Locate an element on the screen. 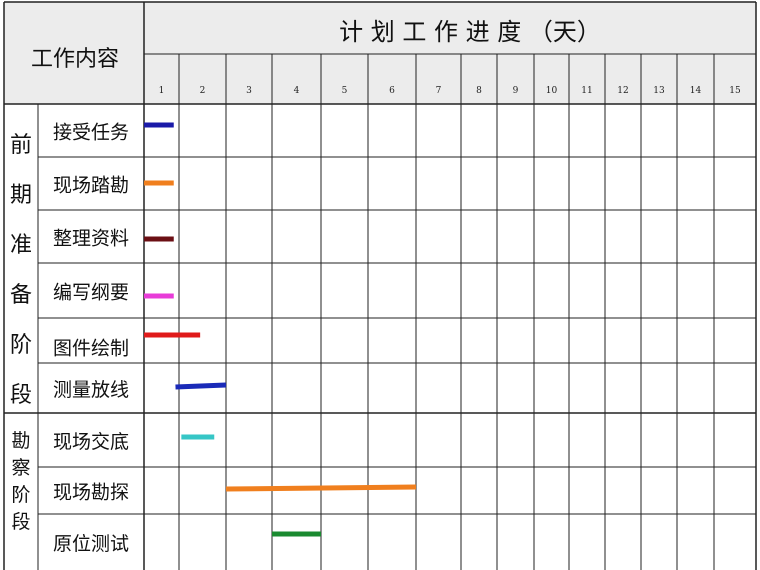 This screenshot has height=570, width=760. day-label: 2 is located at coordinates (203, 91).